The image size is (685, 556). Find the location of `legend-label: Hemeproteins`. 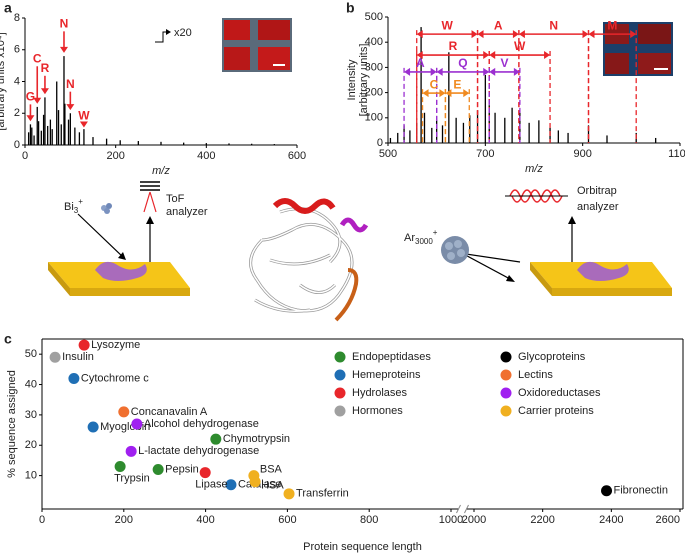

legend-label: Hemeproteins is located at coordinates (386, 375).